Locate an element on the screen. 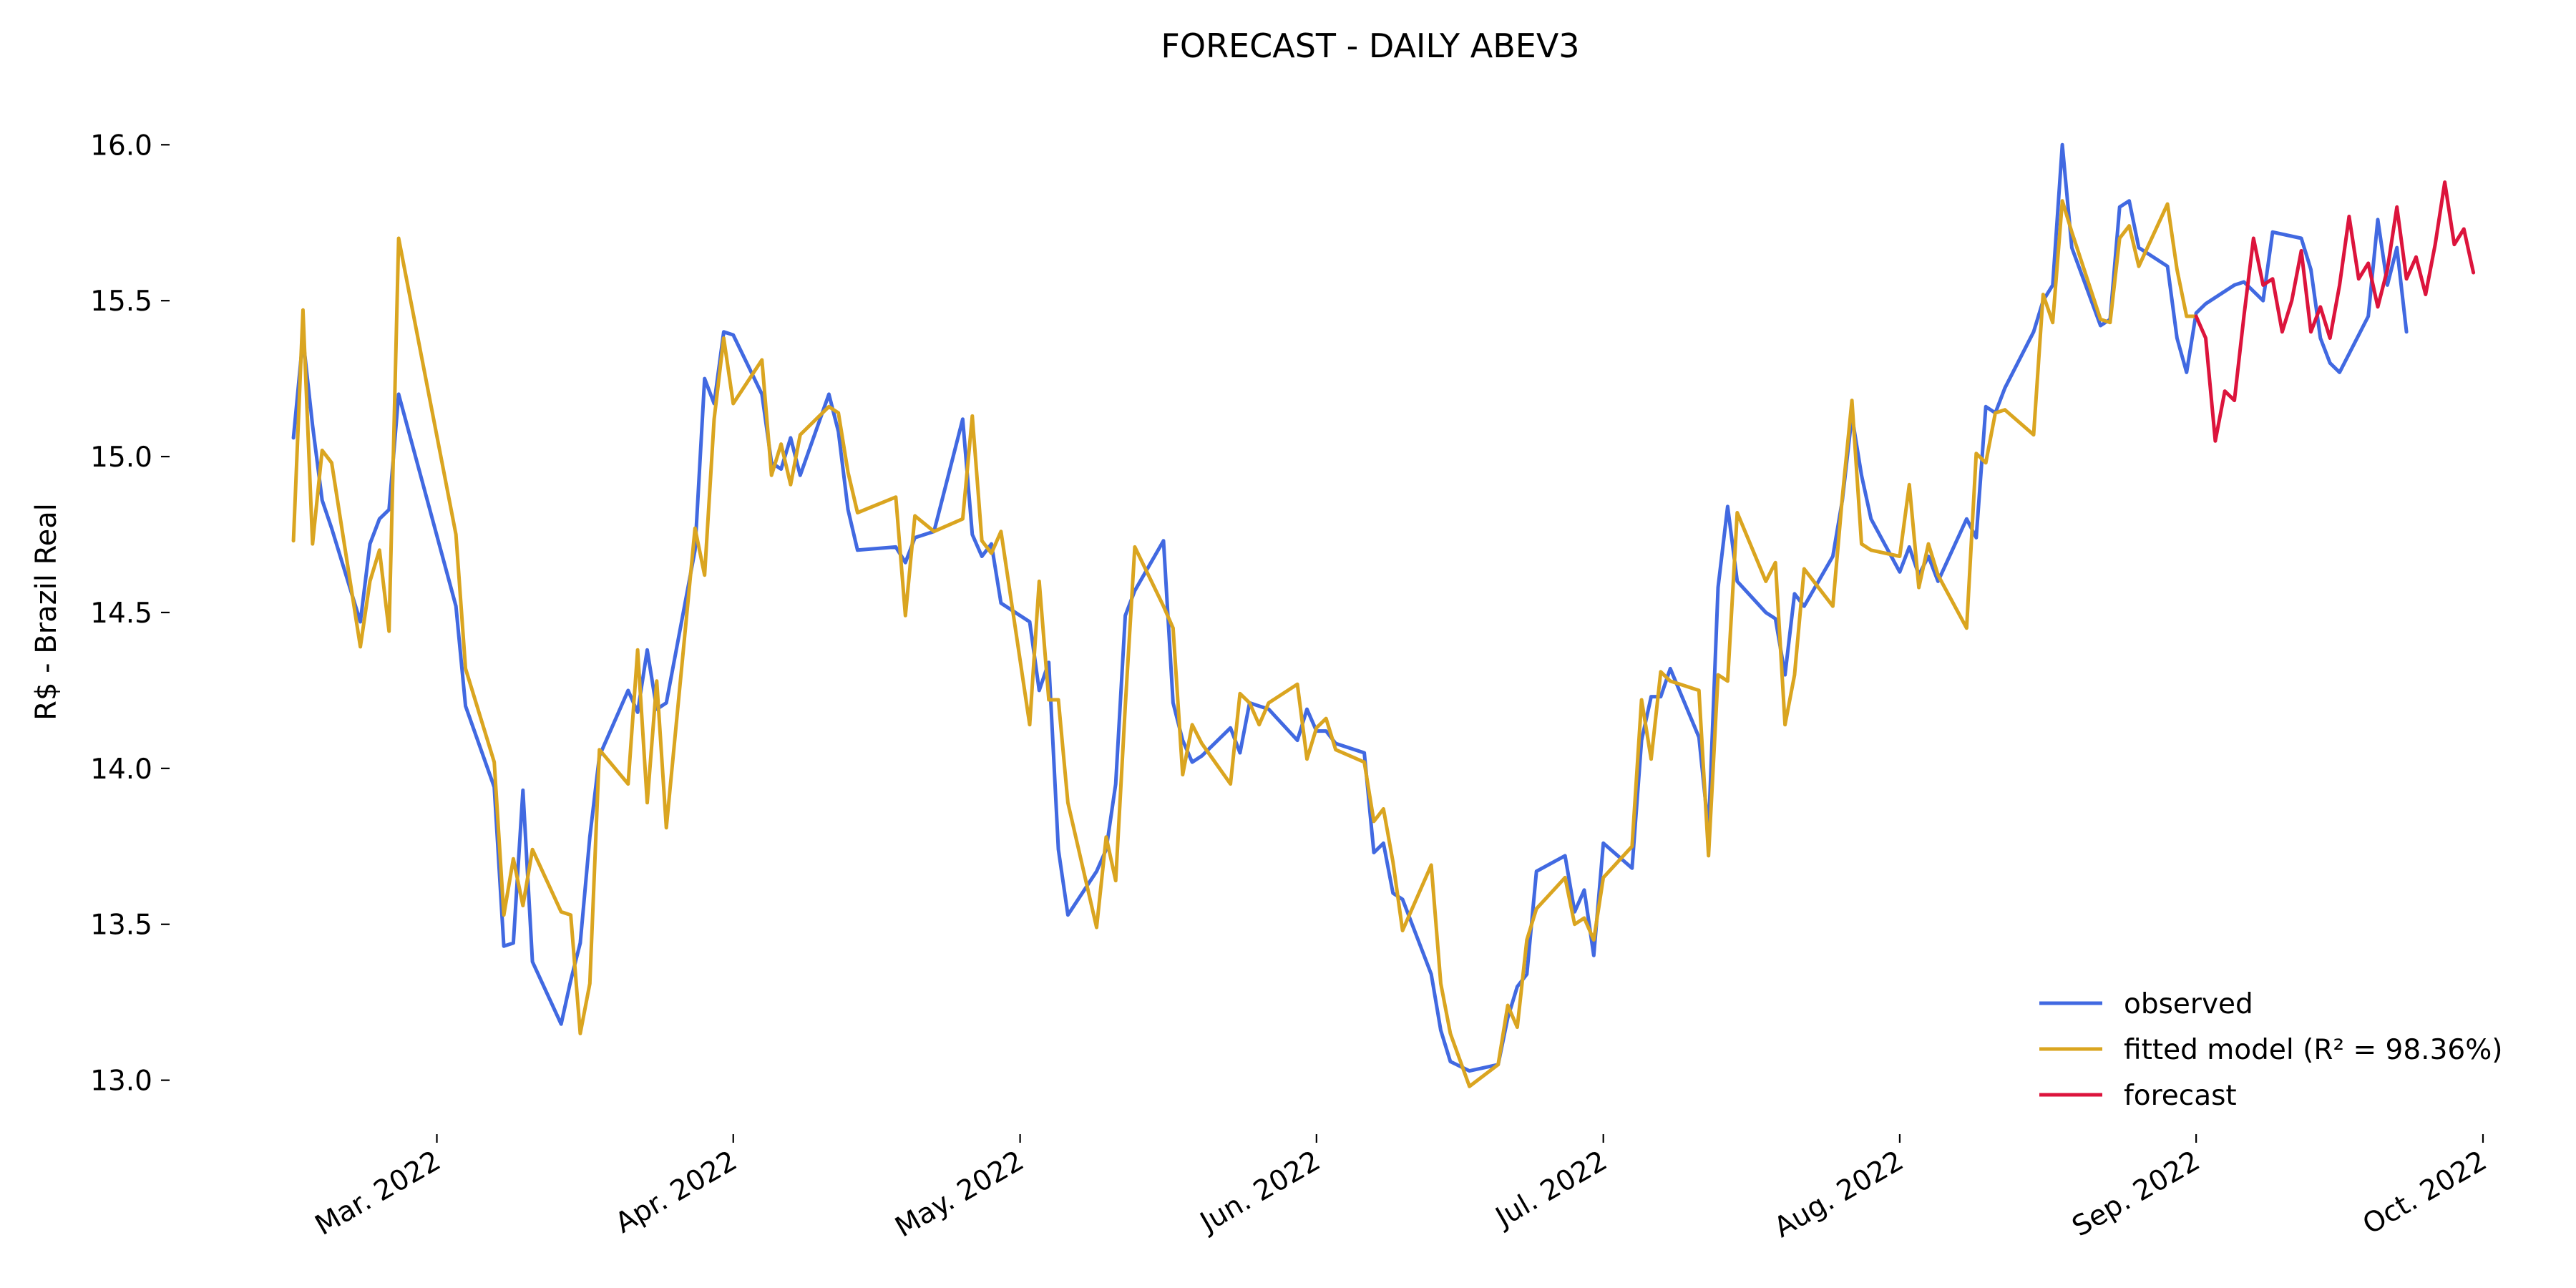 Image resolution: width=2576 pixels, height=1288 pixels. y-tick-label: 16.0 is located at coordinates (121, 146).